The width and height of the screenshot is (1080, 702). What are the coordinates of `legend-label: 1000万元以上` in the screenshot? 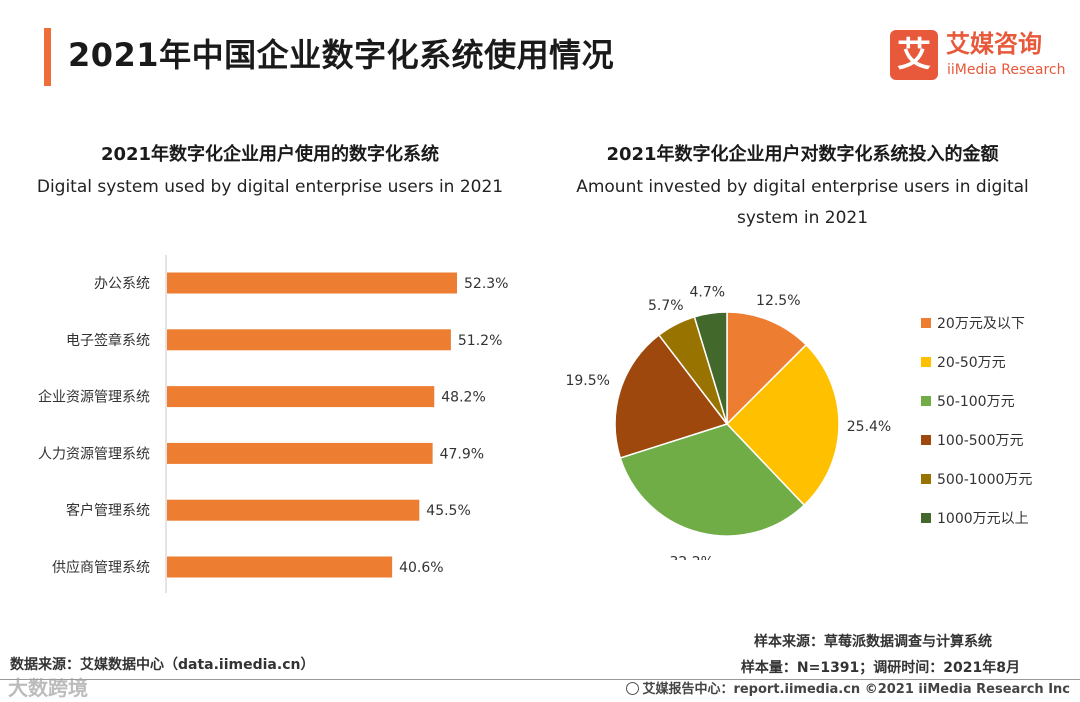 It's located at (983, 519).